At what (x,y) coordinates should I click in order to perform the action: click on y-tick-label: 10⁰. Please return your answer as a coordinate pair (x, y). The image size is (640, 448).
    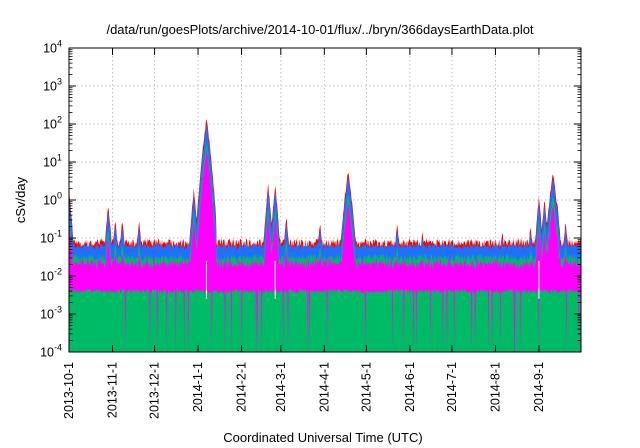
    Looking at the image, I should click on (52, 199).